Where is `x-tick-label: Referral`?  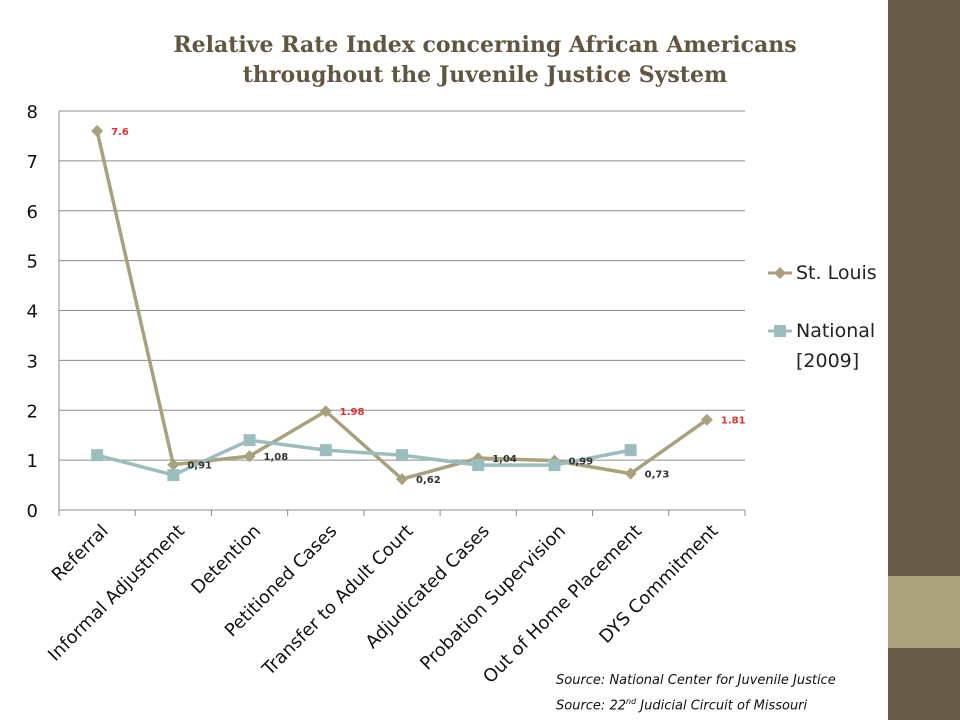
x-tick-label: Referral is located at coordinates (80, 553).